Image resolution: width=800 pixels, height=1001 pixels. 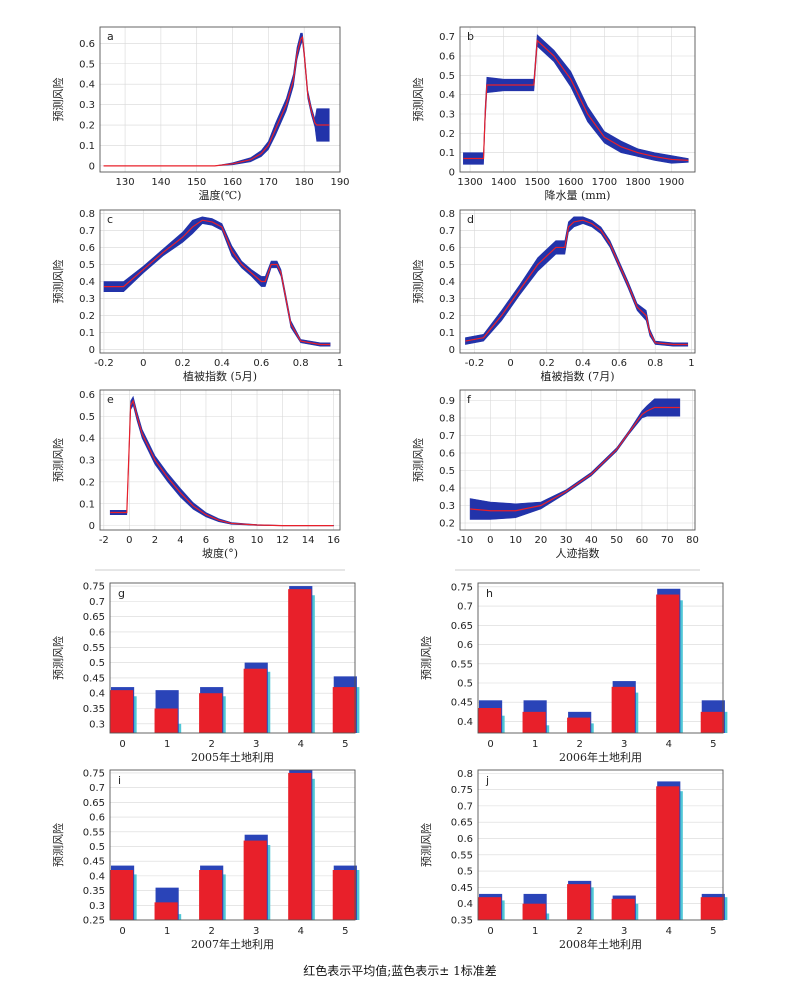 I want to click on x-tick-label: 160, so click(x=232, y=182).